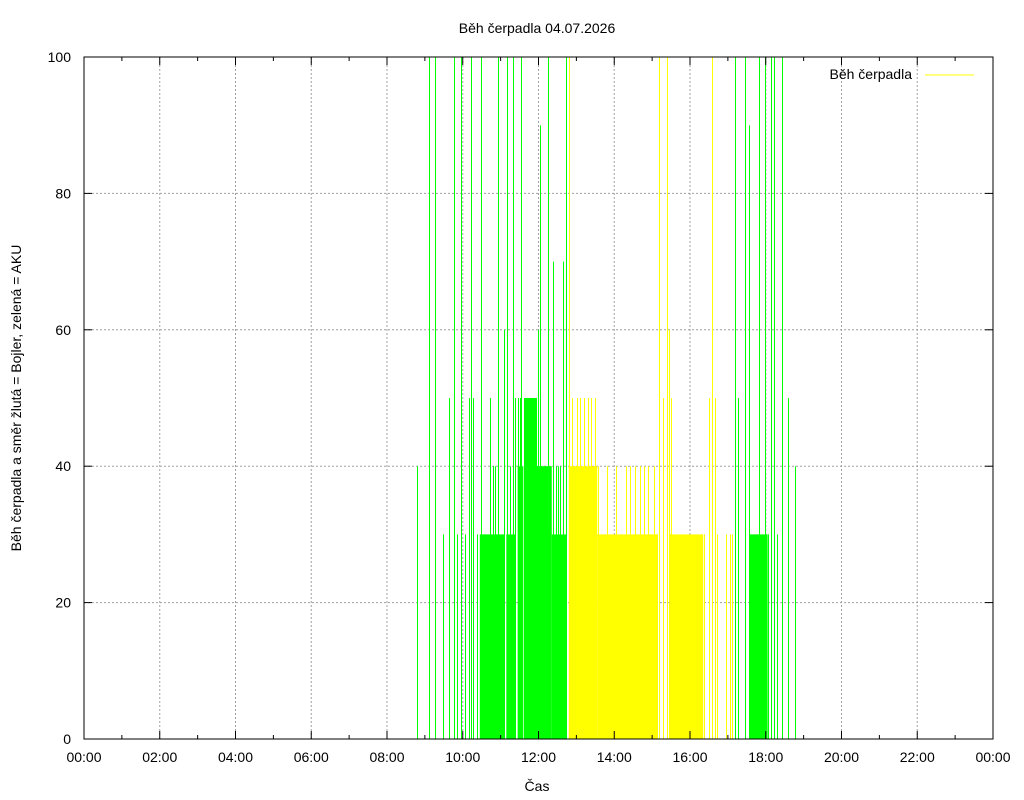 Image resolution: width=1024 pixels, height=800 pixels. I want to click on x-axis-label: Čas, so click(537, 786).